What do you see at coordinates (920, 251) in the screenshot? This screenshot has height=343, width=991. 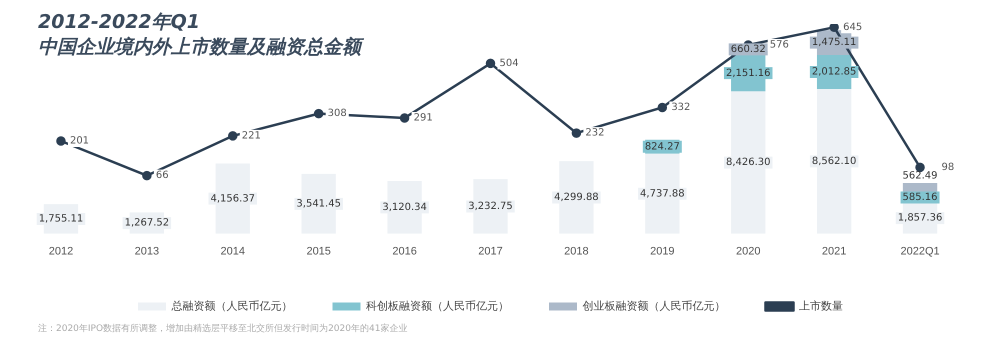 I see `x-tick-label: 2022Q1` at bounding box center [920, 251].